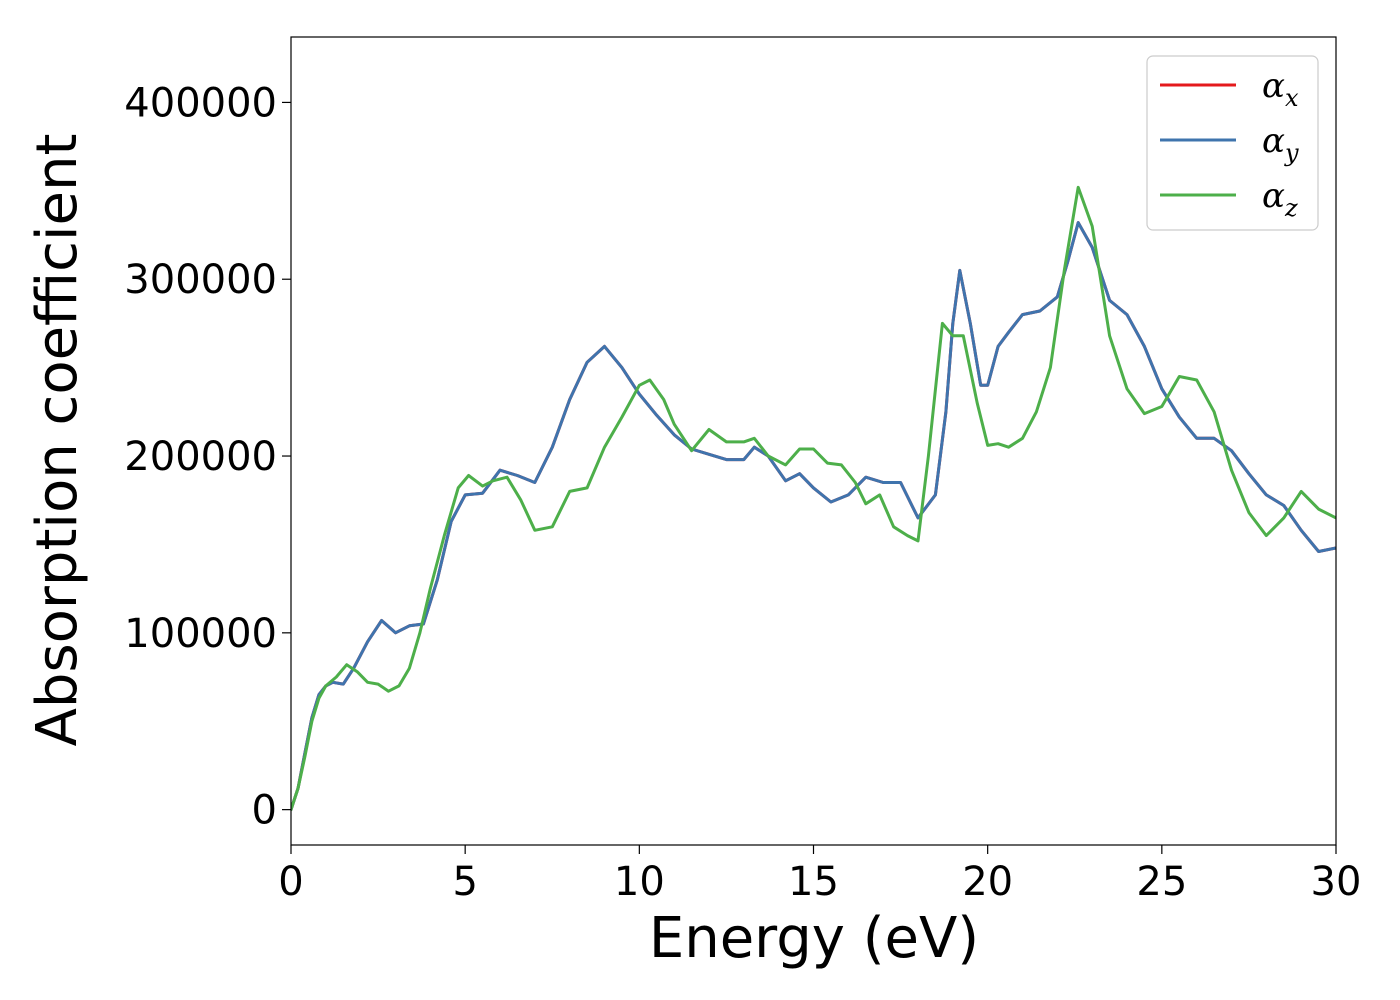 This screenshot has width=1400, height=1000. What do you see at coordinates (987, 882) in the screenshot?
I see `x-tick-label: 20` at bounding box center [987, 882].